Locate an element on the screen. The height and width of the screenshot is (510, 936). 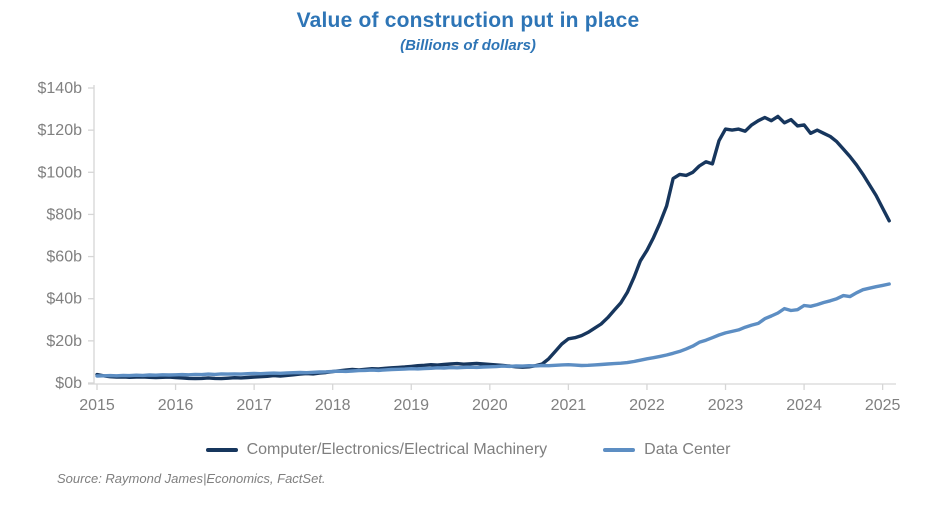
x-tick-label: 2020 is located at coordinates (490, 405).